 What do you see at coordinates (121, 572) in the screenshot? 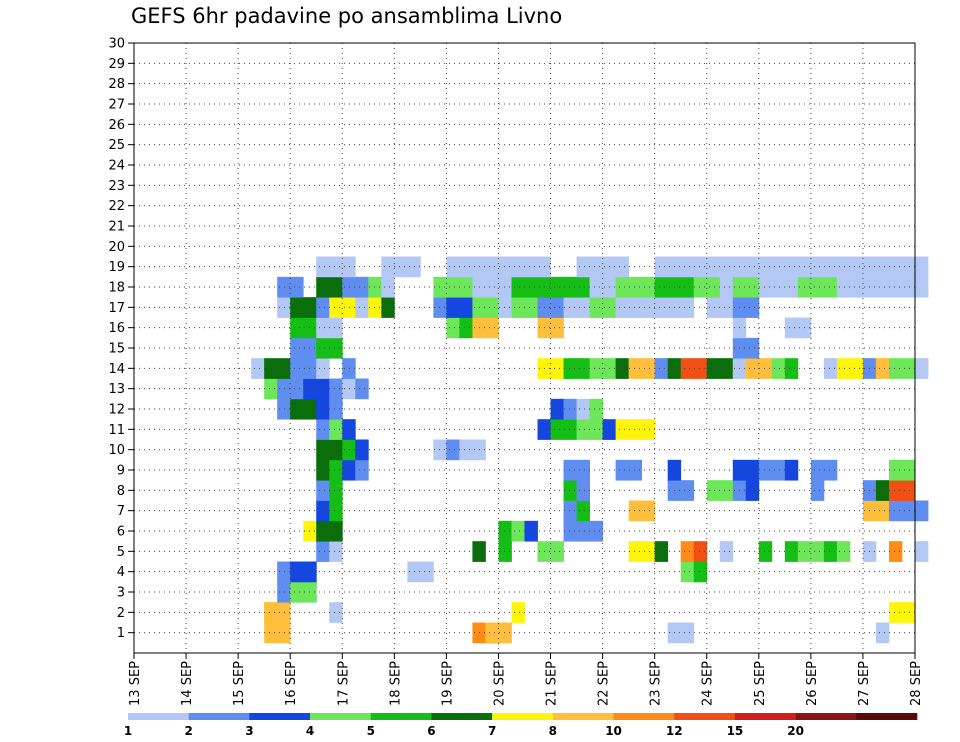
I see `y-tick-label: 4` at bounding box center [121, 572].